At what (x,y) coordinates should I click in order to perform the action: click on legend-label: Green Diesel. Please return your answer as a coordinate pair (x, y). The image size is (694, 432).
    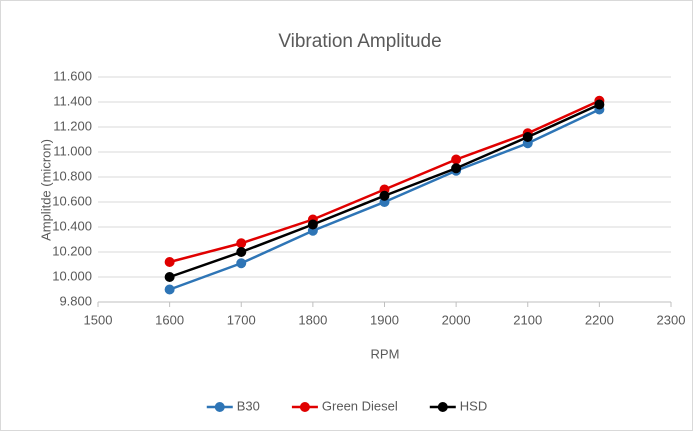
    Looking at the image, I should click on (360, 405).